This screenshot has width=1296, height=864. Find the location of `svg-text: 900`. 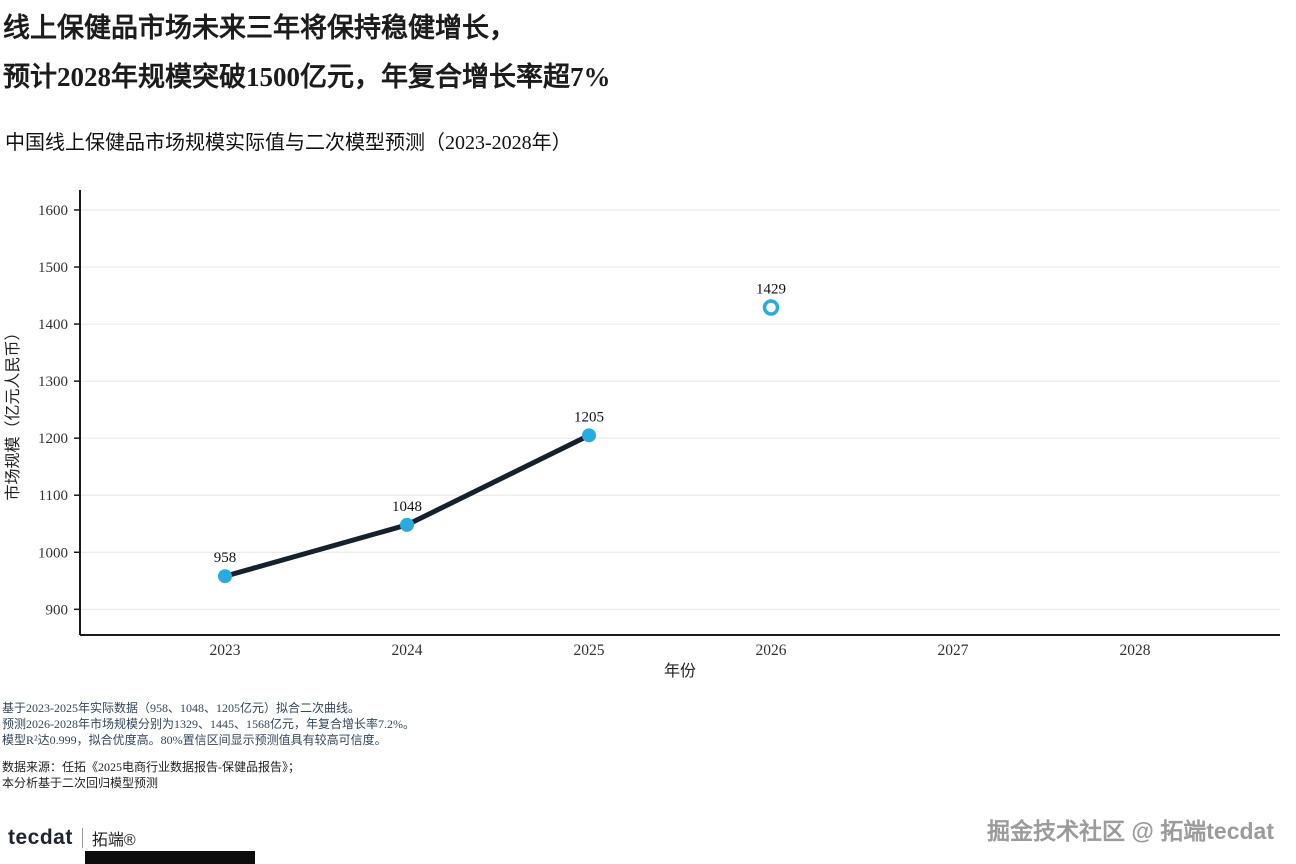

svg-text: 900 is located at coordinates (57, 610).